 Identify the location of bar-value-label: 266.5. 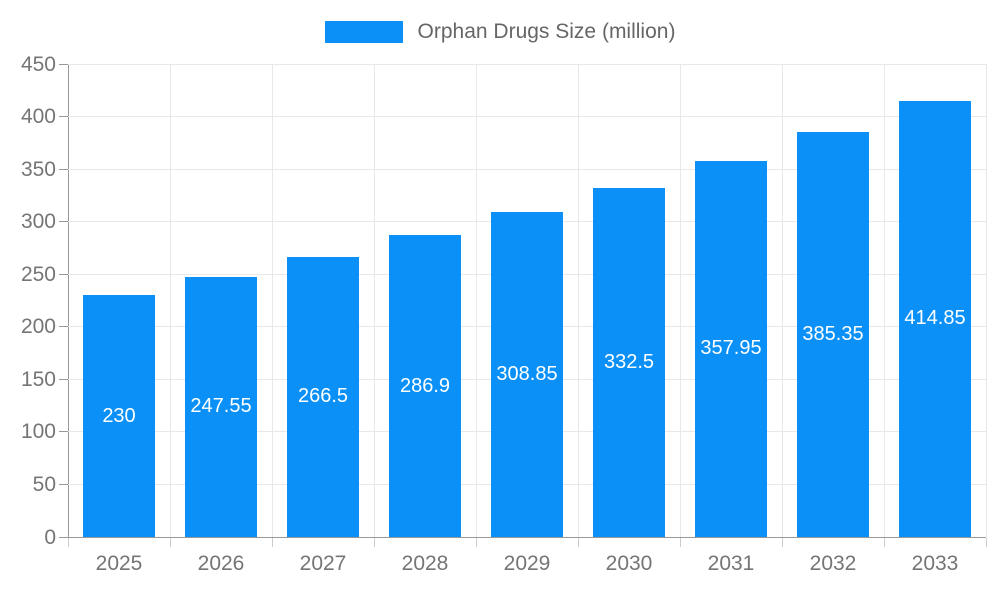
(323, 396).